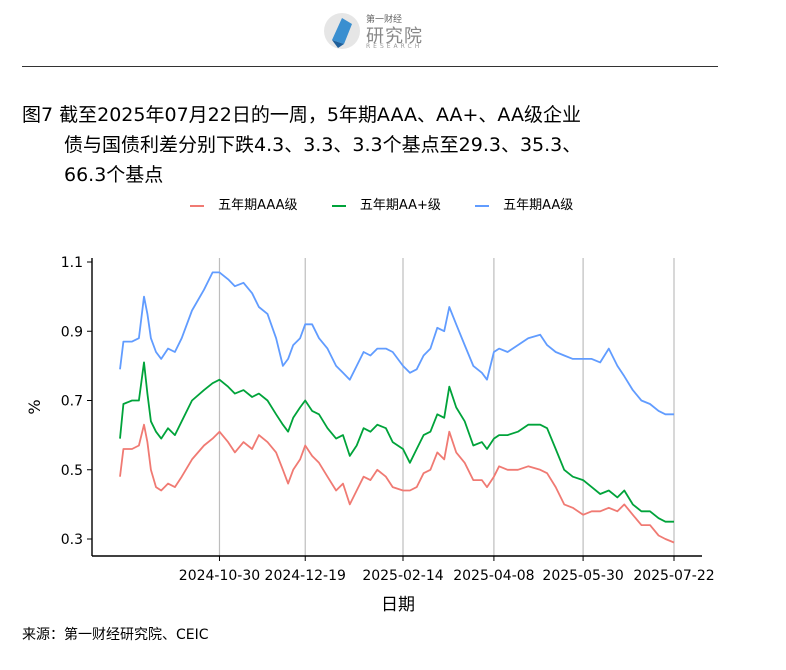 The image size is (786, 670). Describe the element at coordinates (114, 175) in the screenshot. I see `figure-title-line3: 66.3个基点` at that location.